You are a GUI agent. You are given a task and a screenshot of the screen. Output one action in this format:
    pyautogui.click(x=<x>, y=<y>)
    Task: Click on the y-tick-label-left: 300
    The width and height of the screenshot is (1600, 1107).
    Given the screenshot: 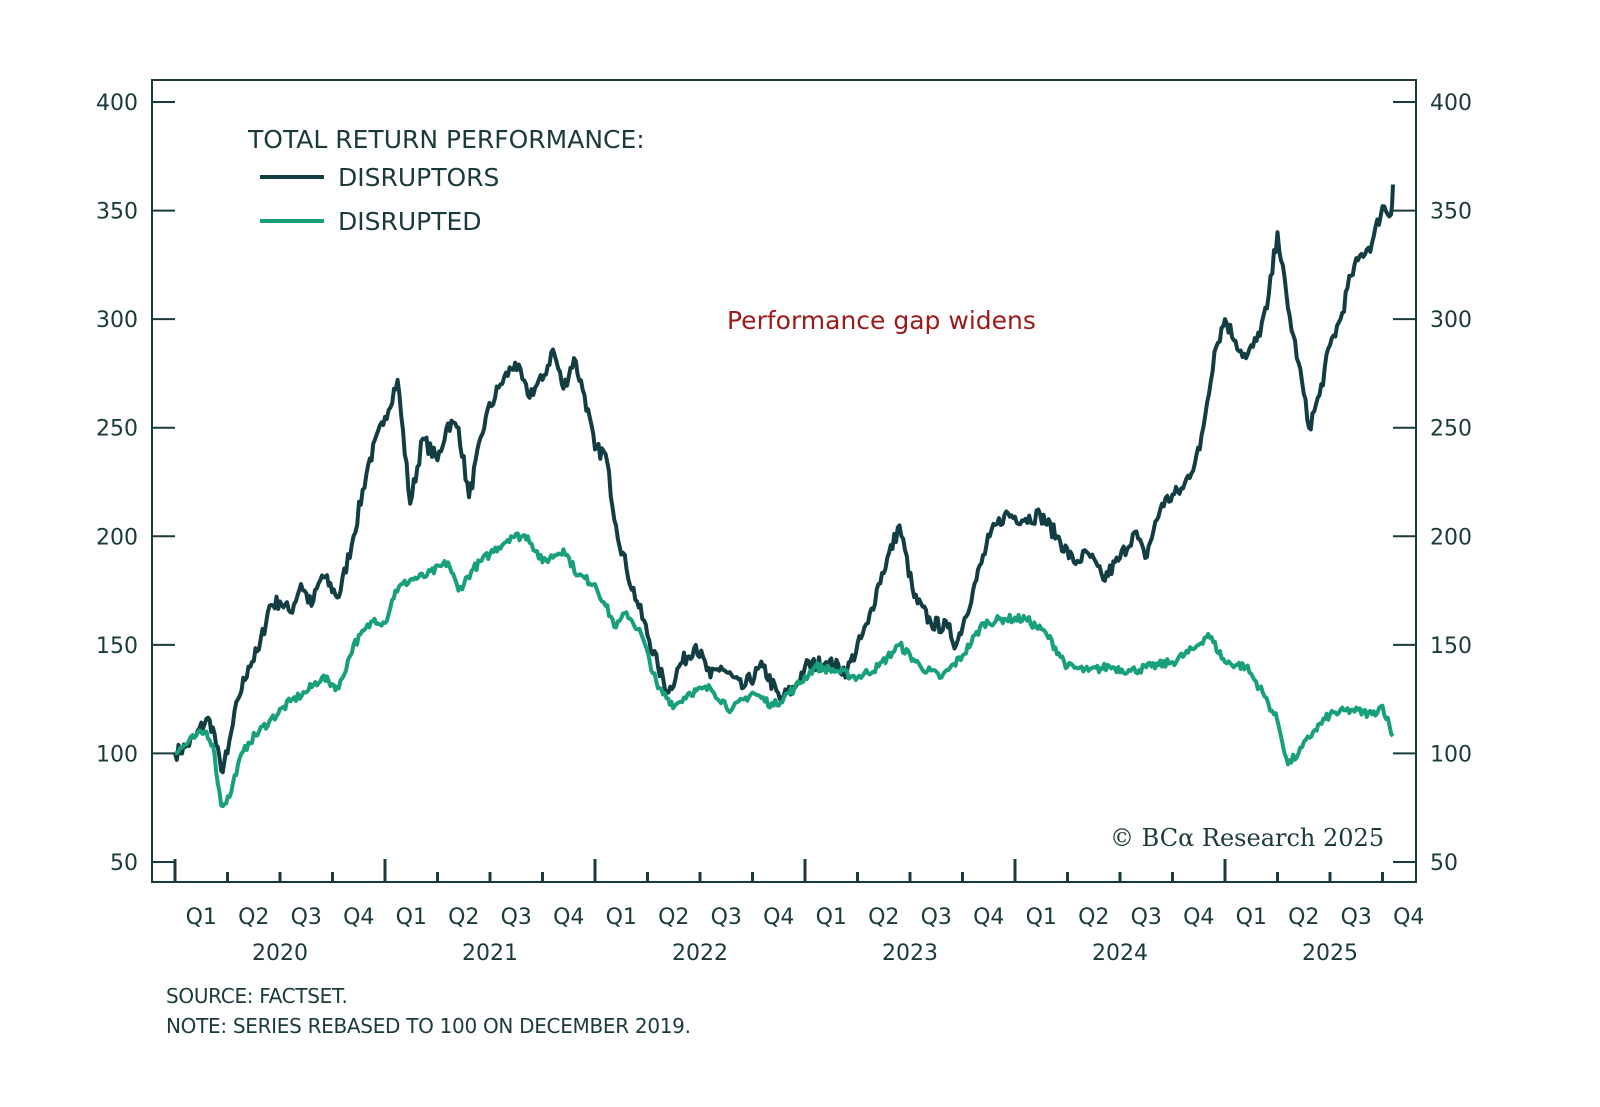 What is the action you would take?
    pyautogui.click(x=117, y=320)
    